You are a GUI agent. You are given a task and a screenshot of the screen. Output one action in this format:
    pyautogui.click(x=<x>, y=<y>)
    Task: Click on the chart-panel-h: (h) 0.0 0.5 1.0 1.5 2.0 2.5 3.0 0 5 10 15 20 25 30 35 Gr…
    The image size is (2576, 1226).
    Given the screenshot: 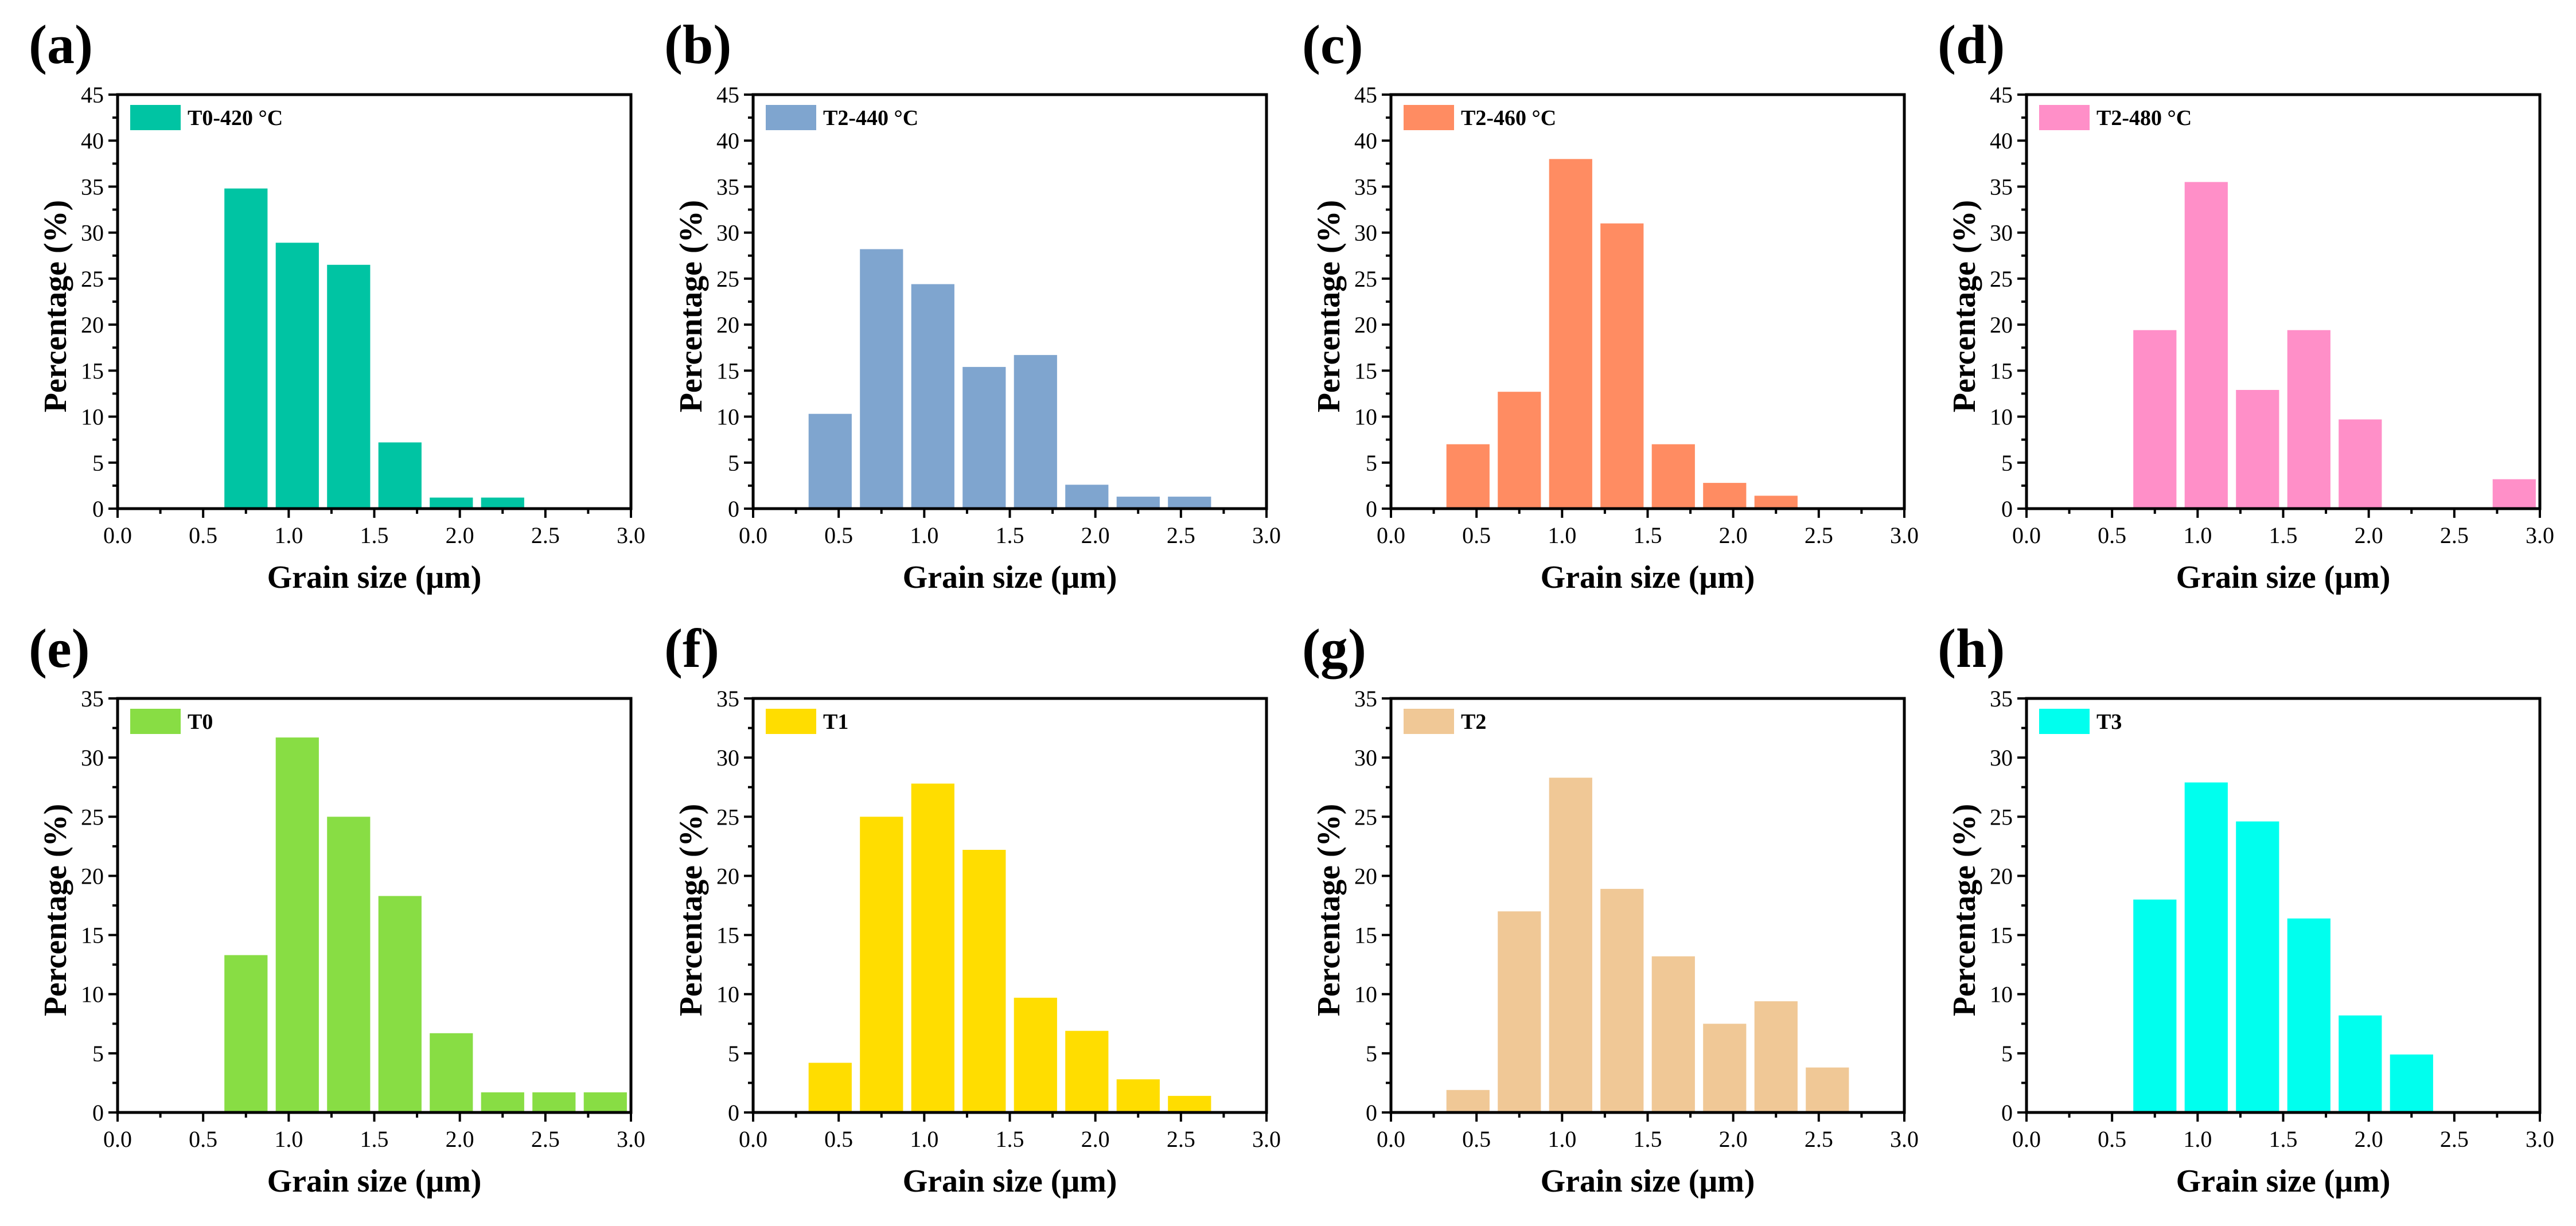 What is the action you would take?
    pyautogui.click(x=2246, y=909)
    